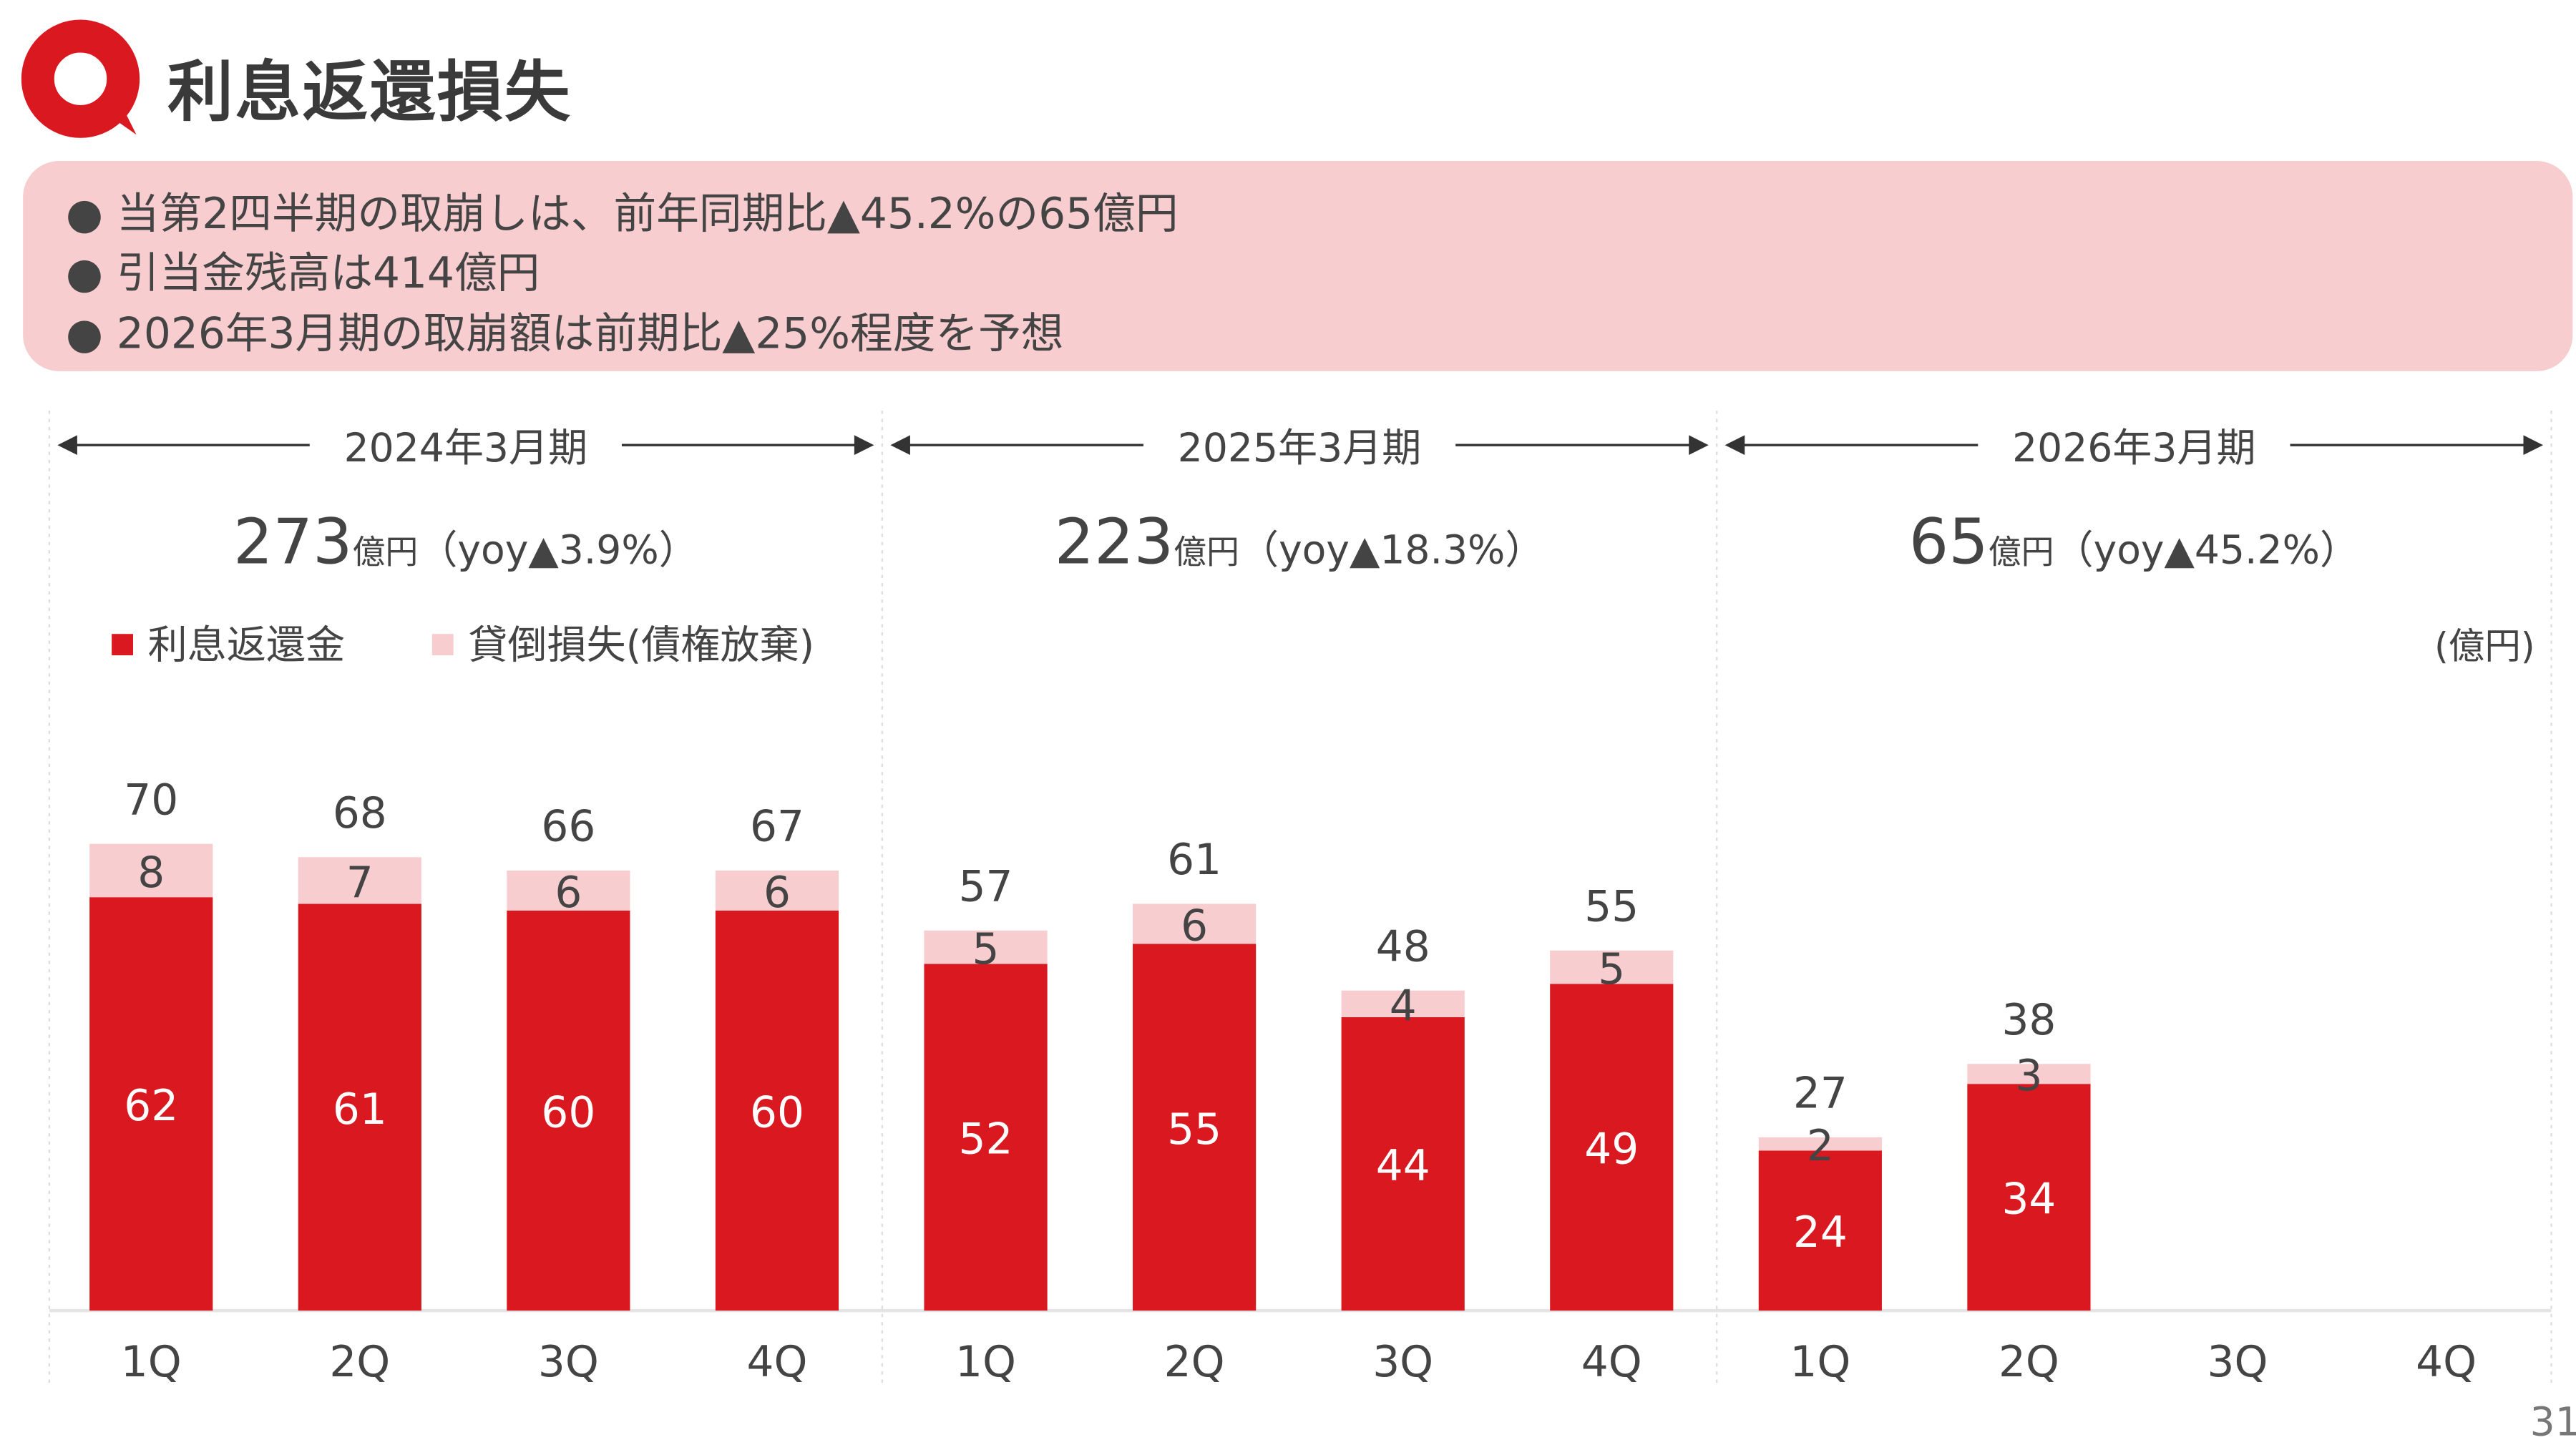 This screenshot has width=2576, height=1445. Describe the element at coordinates (246, 645) in the screenshot. I see `legend-label: 利息返還金` at that location.